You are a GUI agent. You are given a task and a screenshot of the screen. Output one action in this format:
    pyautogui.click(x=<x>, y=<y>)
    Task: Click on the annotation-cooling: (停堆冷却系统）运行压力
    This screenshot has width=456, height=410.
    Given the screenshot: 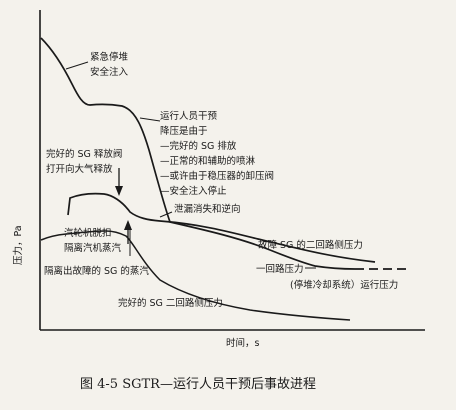 What is the action you would take?
    pyautogui.click(x=344, y=285)
    